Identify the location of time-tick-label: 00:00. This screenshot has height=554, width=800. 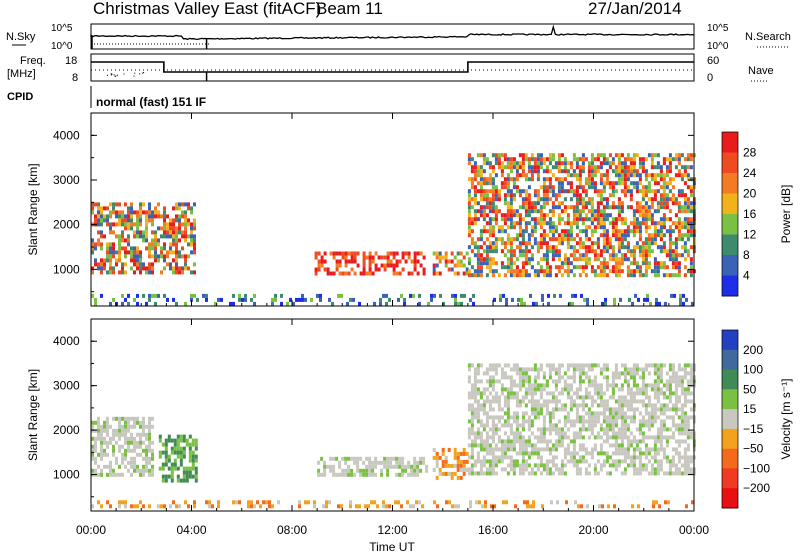
(91, 530).